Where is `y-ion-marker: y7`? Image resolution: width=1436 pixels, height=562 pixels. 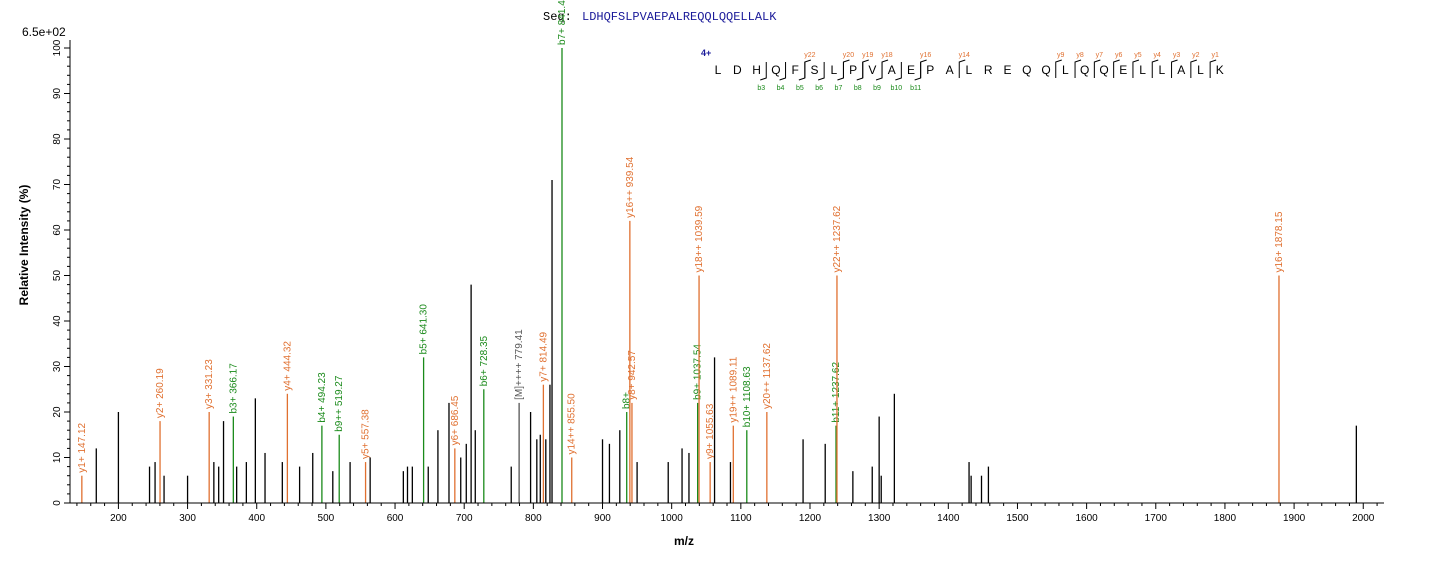
y-ion-marker: y7 is located at coordinates (1100, 55).